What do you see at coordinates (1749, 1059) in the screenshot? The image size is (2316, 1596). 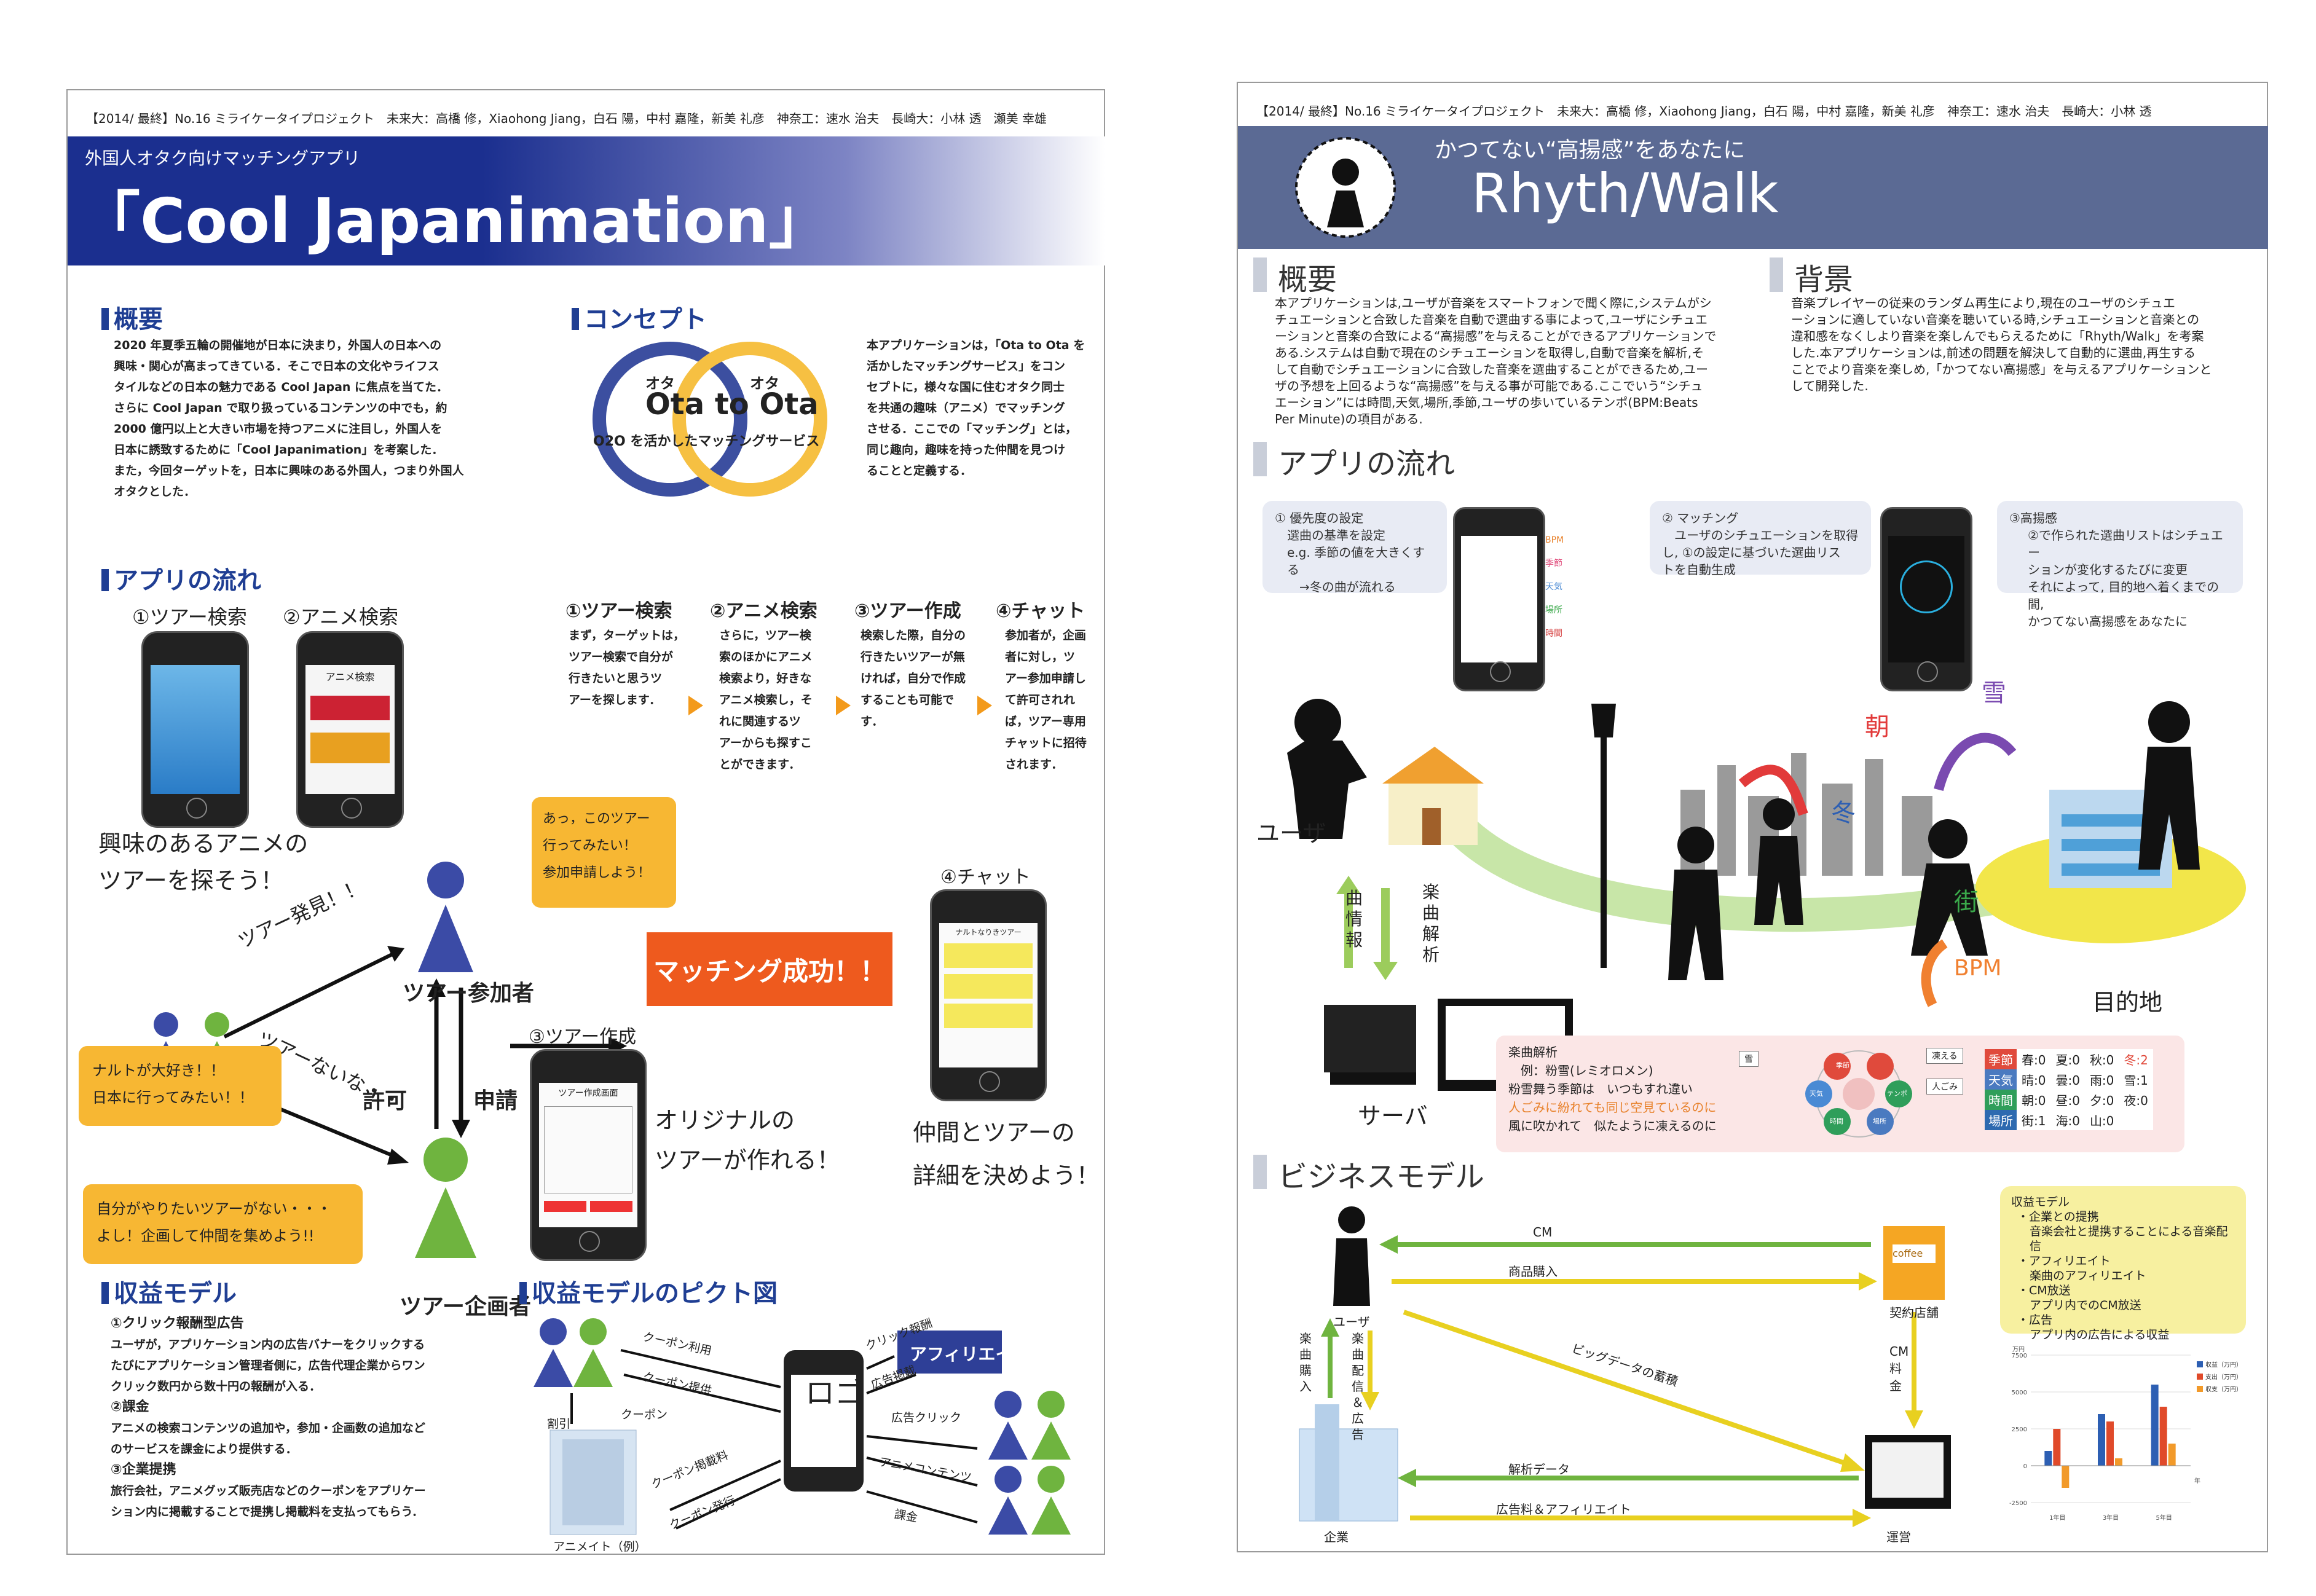 I see `wheel-snow: 雪` at bounding box center [1749, 1059].